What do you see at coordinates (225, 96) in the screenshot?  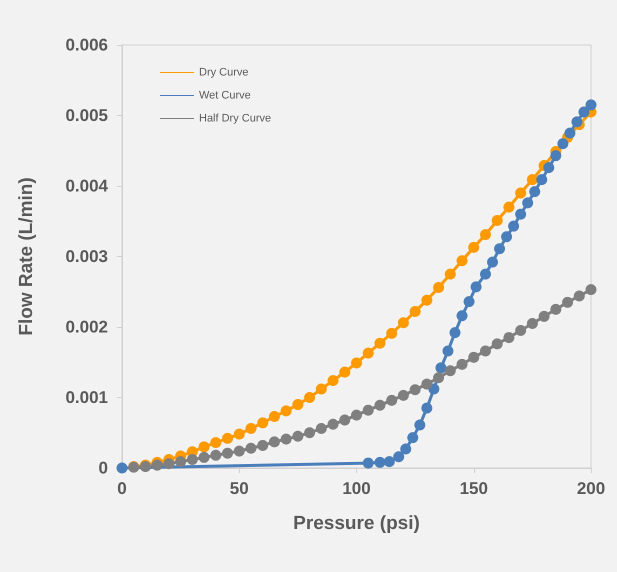 I see `legend-label: Wet Curve` at bounding box center [225, 96].